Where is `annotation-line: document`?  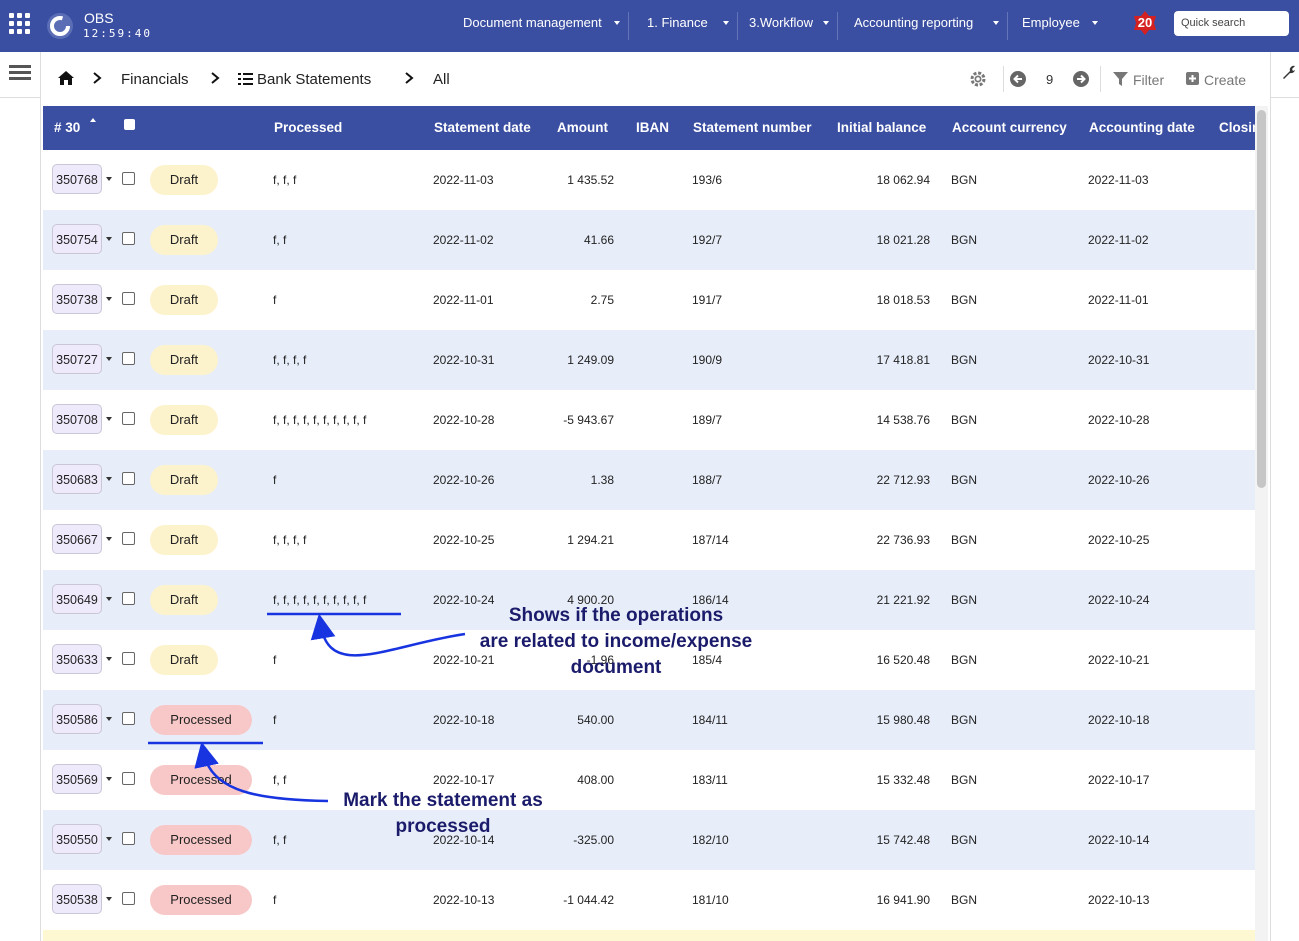 annotation-line: document is located at coordinates (616, 668).